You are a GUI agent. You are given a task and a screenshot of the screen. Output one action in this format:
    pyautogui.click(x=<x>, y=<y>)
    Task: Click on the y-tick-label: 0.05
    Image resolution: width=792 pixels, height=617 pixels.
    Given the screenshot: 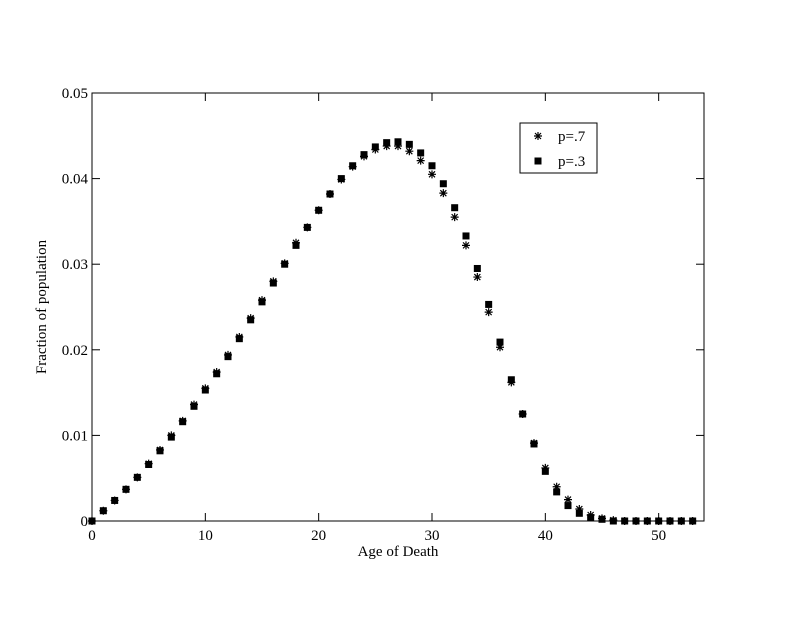 What is the action you would take?
    pyautogui.click(x=75, y=94)
    